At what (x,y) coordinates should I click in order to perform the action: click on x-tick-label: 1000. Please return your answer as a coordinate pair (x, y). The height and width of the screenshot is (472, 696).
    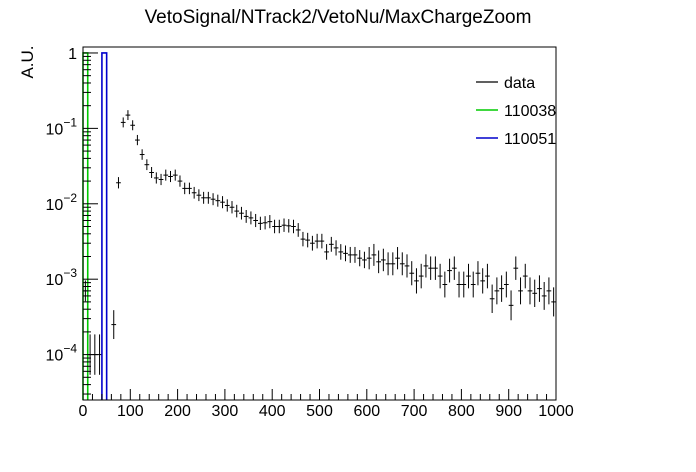
    Looking at the image, I should click on (556, 411).